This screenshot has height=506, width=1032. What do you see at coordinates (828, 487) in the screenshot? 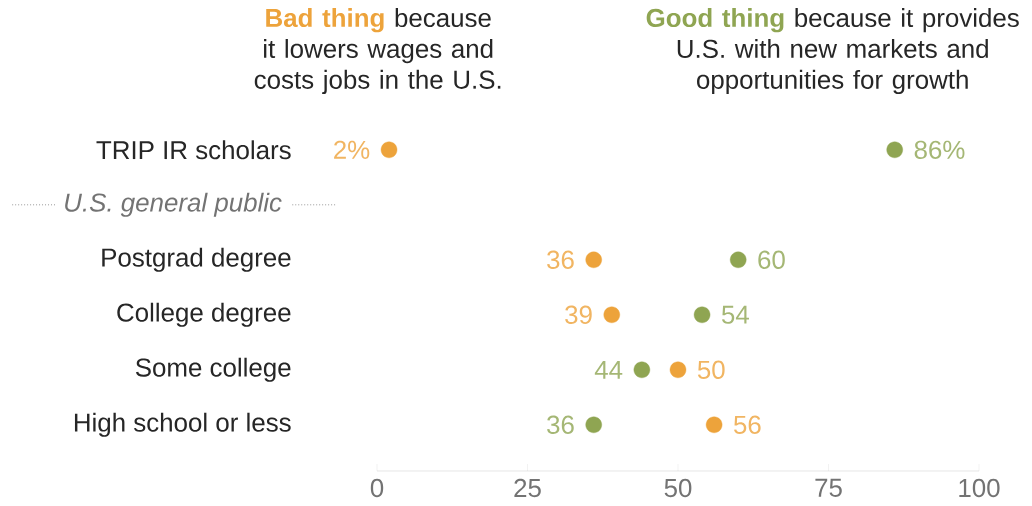
I see `x-tick-label: 75` at bounding box center [828, 487].